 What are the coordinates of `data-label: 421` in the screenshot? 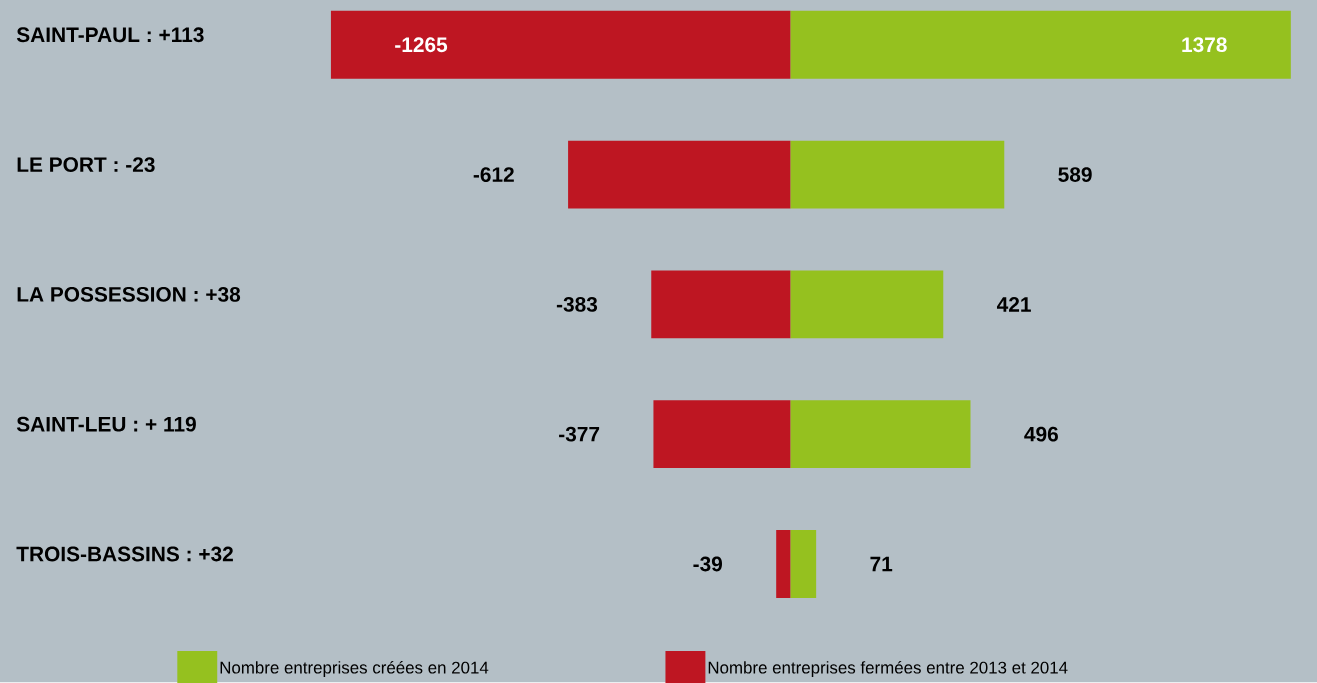 It's located at (1013, 304).